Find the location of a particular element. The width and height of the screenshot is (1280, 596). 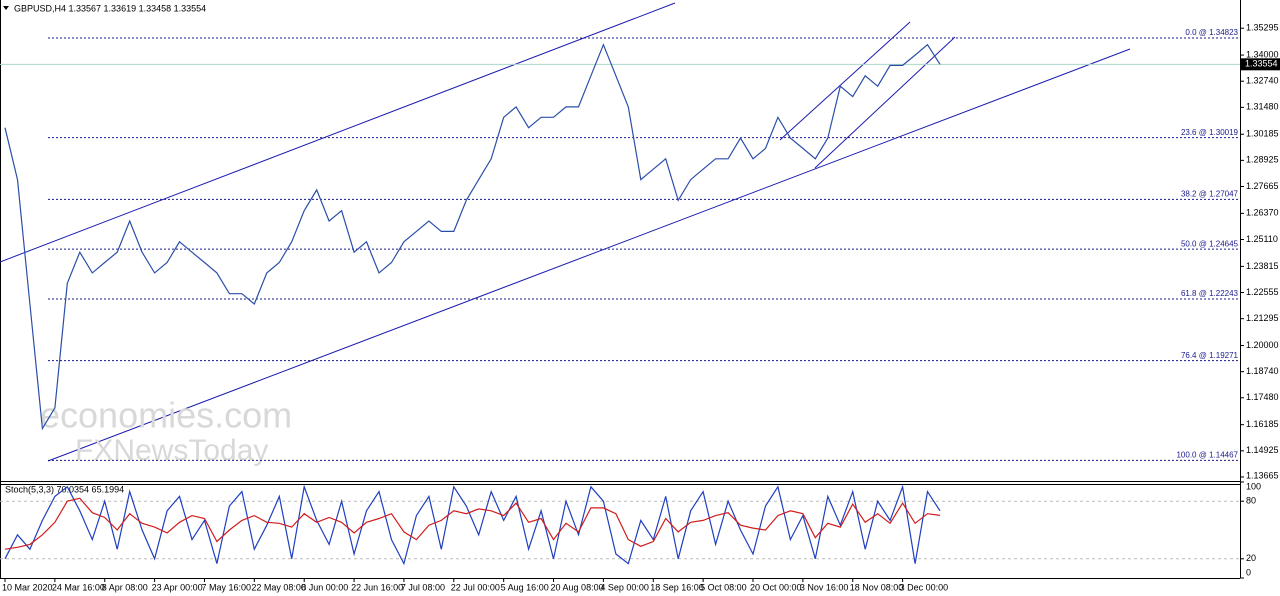

y-tick-label: 1.28925 is located at coordinates (1262, 160).